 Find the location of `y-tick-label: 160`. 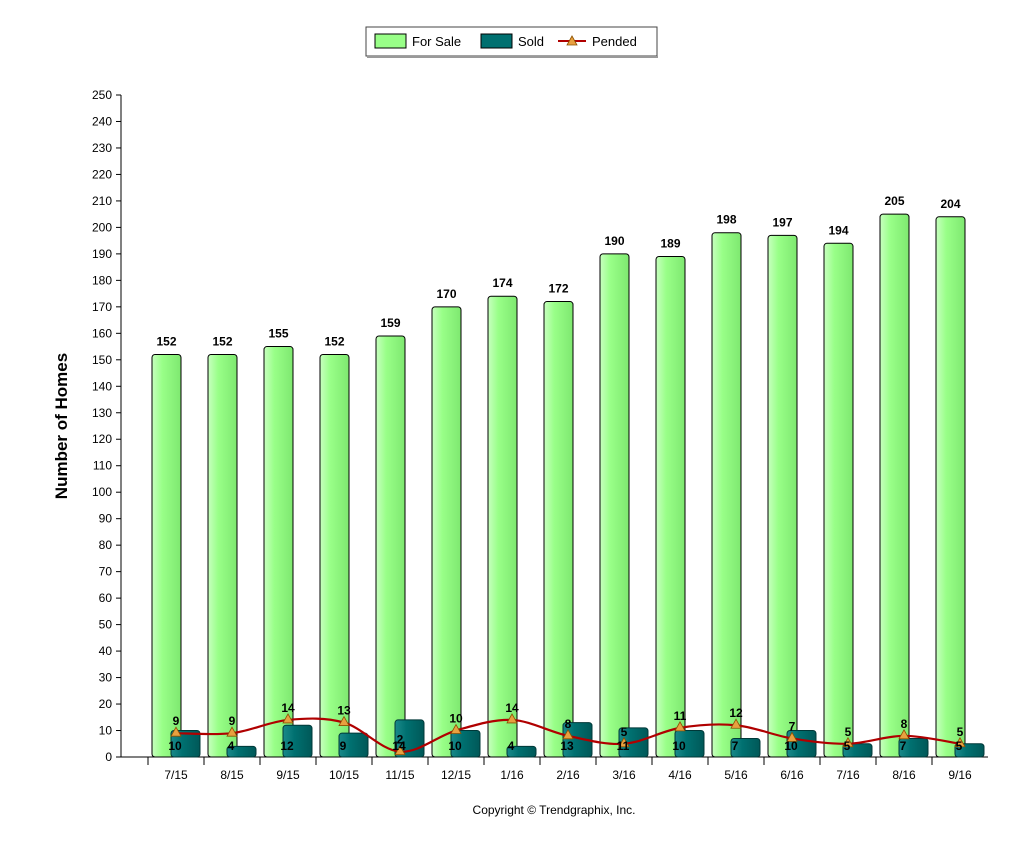

y-tick-label: 160 is located at coordinates (102, 333).